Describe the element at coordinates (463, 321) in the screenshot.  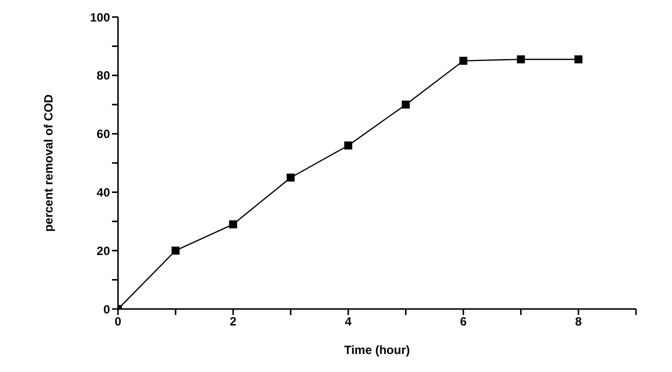
I see `x-tick-label: 6` at that location.